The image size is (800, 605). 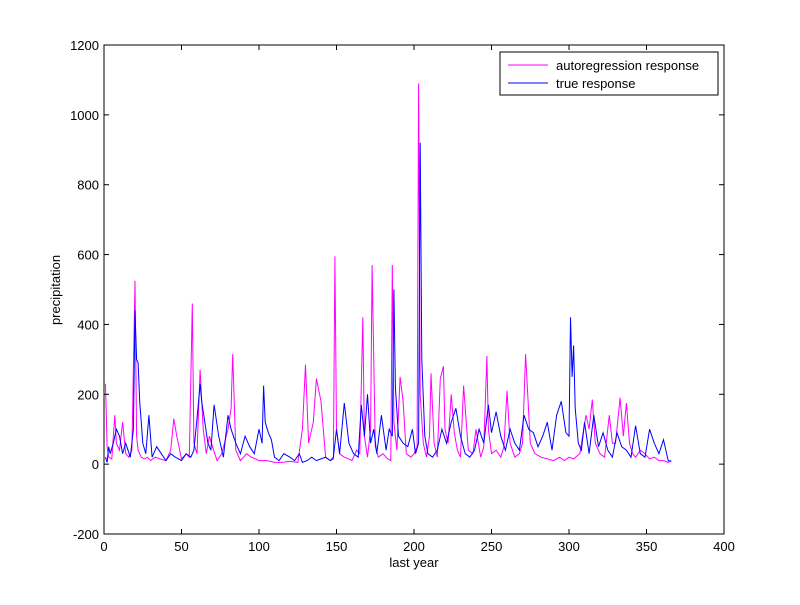 What do you see at coordinates (724, 546) in the screenshot?
I see `x-tick-label: 400` at bounding box center [724, 546].